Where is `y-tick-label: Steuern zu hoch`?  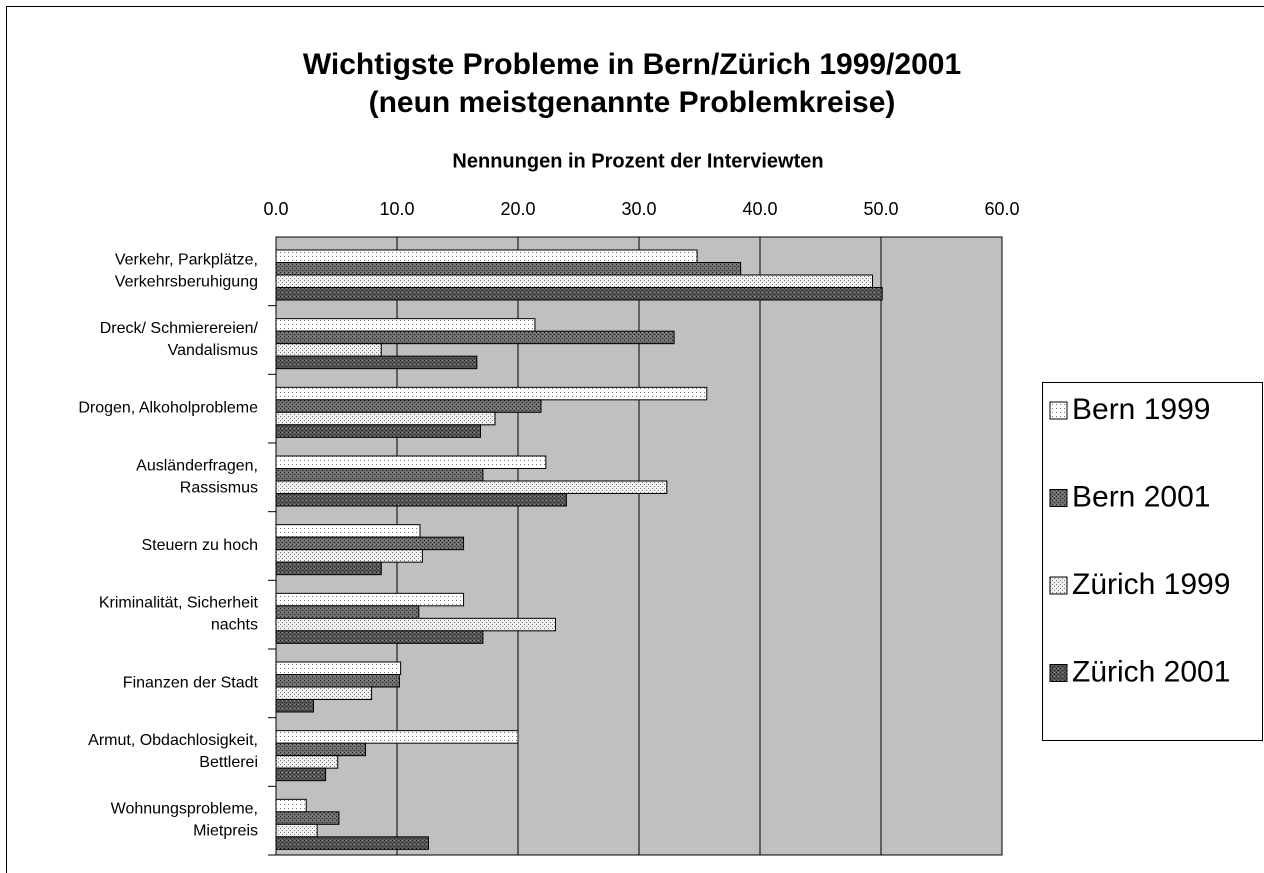
y-tick-label: Steuern zu hoch is located at coordinates (199, 545).